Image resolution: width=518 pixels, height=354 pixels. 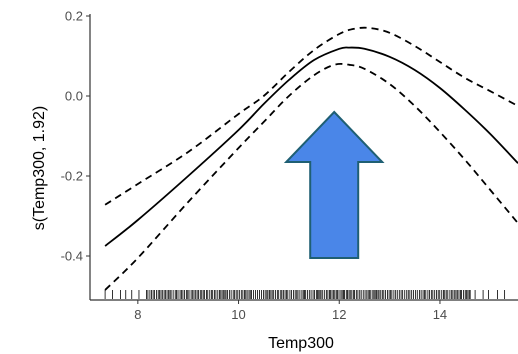 What do you see at coordinates (72, 256) in the screenshot?
I see `y-tick-label: -0.4` at bounding box center [72, 256].